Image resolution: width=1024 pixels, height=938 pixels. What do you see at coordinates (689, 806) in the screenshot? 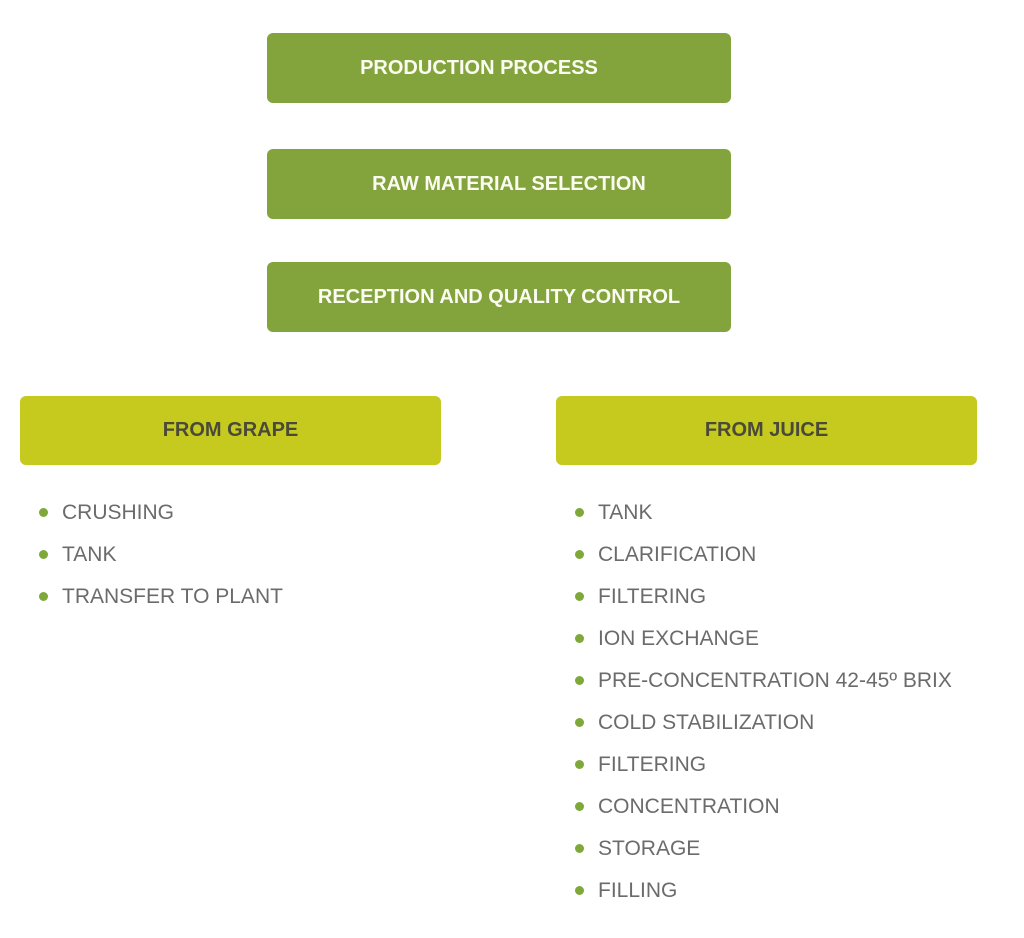
I see `list-item-label: CONCENTRATION` at bounding box center [689, 806].